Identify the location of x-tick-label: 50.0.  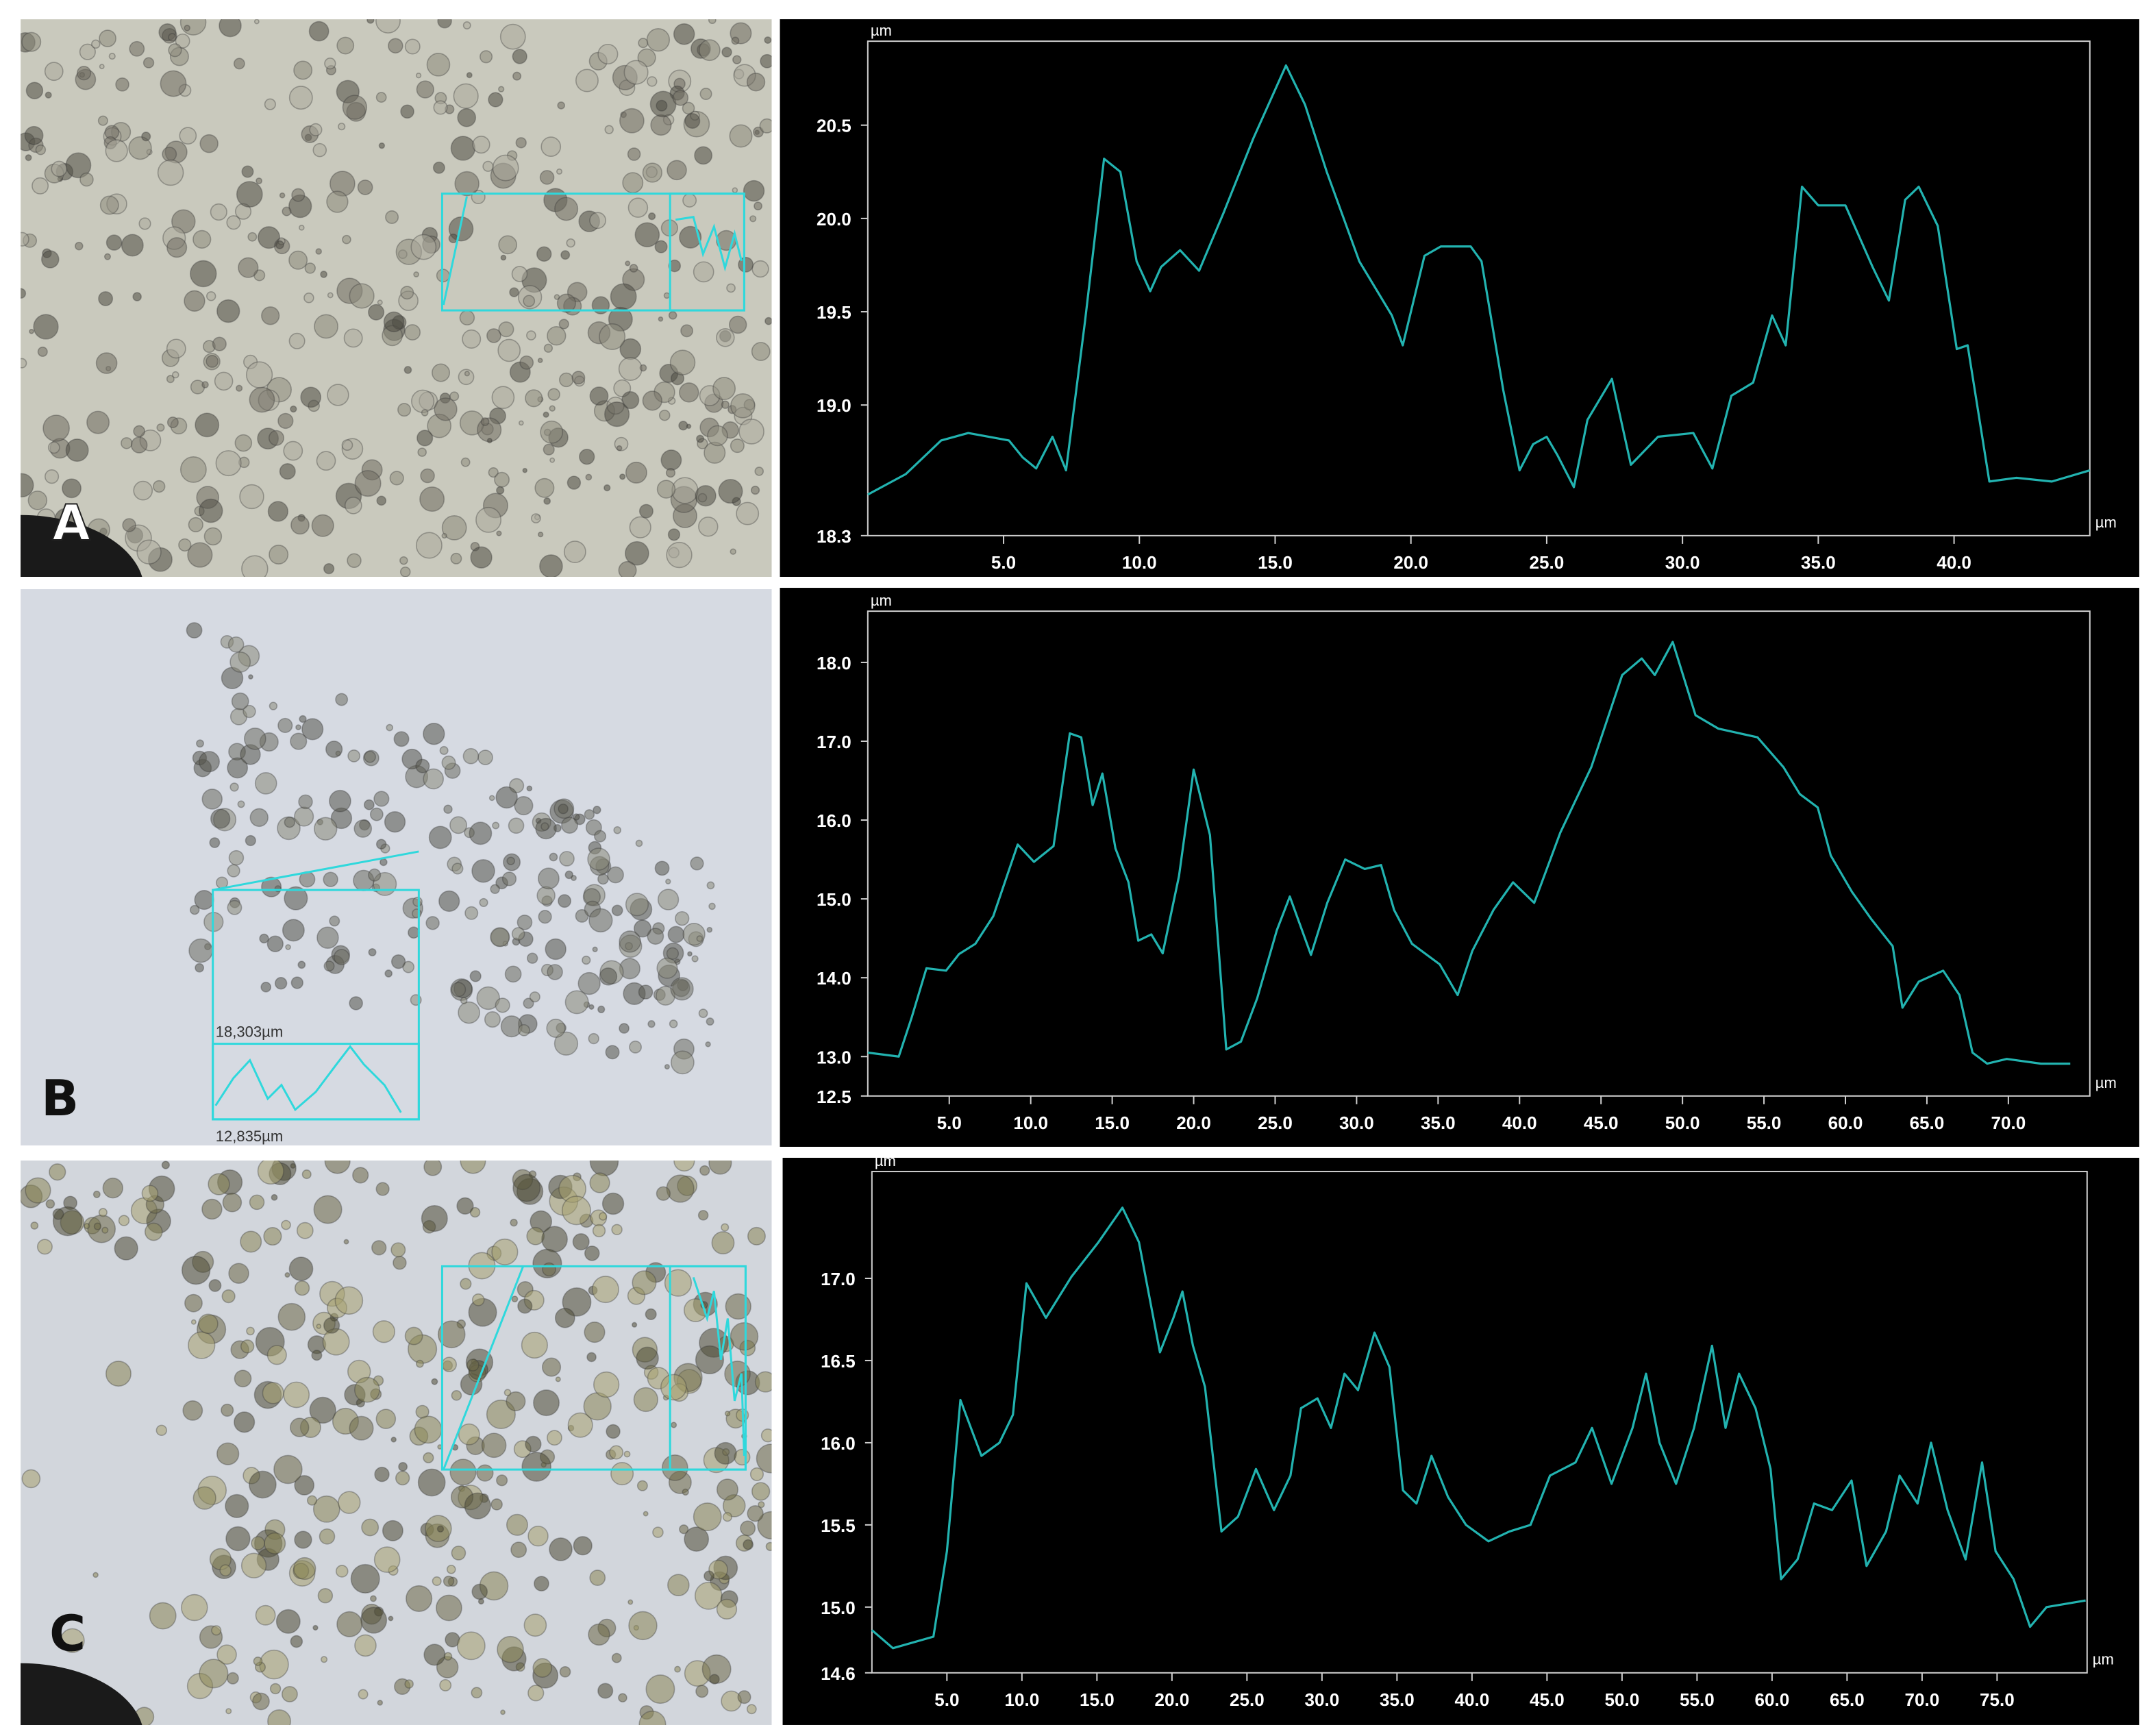
(1683, 1123).